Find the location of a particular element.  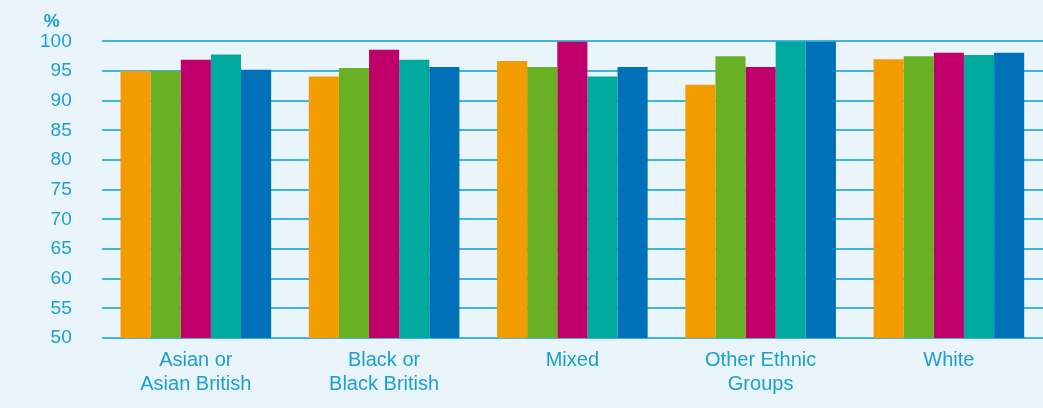

y-tick-label: 65 is located at coordinates (61, 248).